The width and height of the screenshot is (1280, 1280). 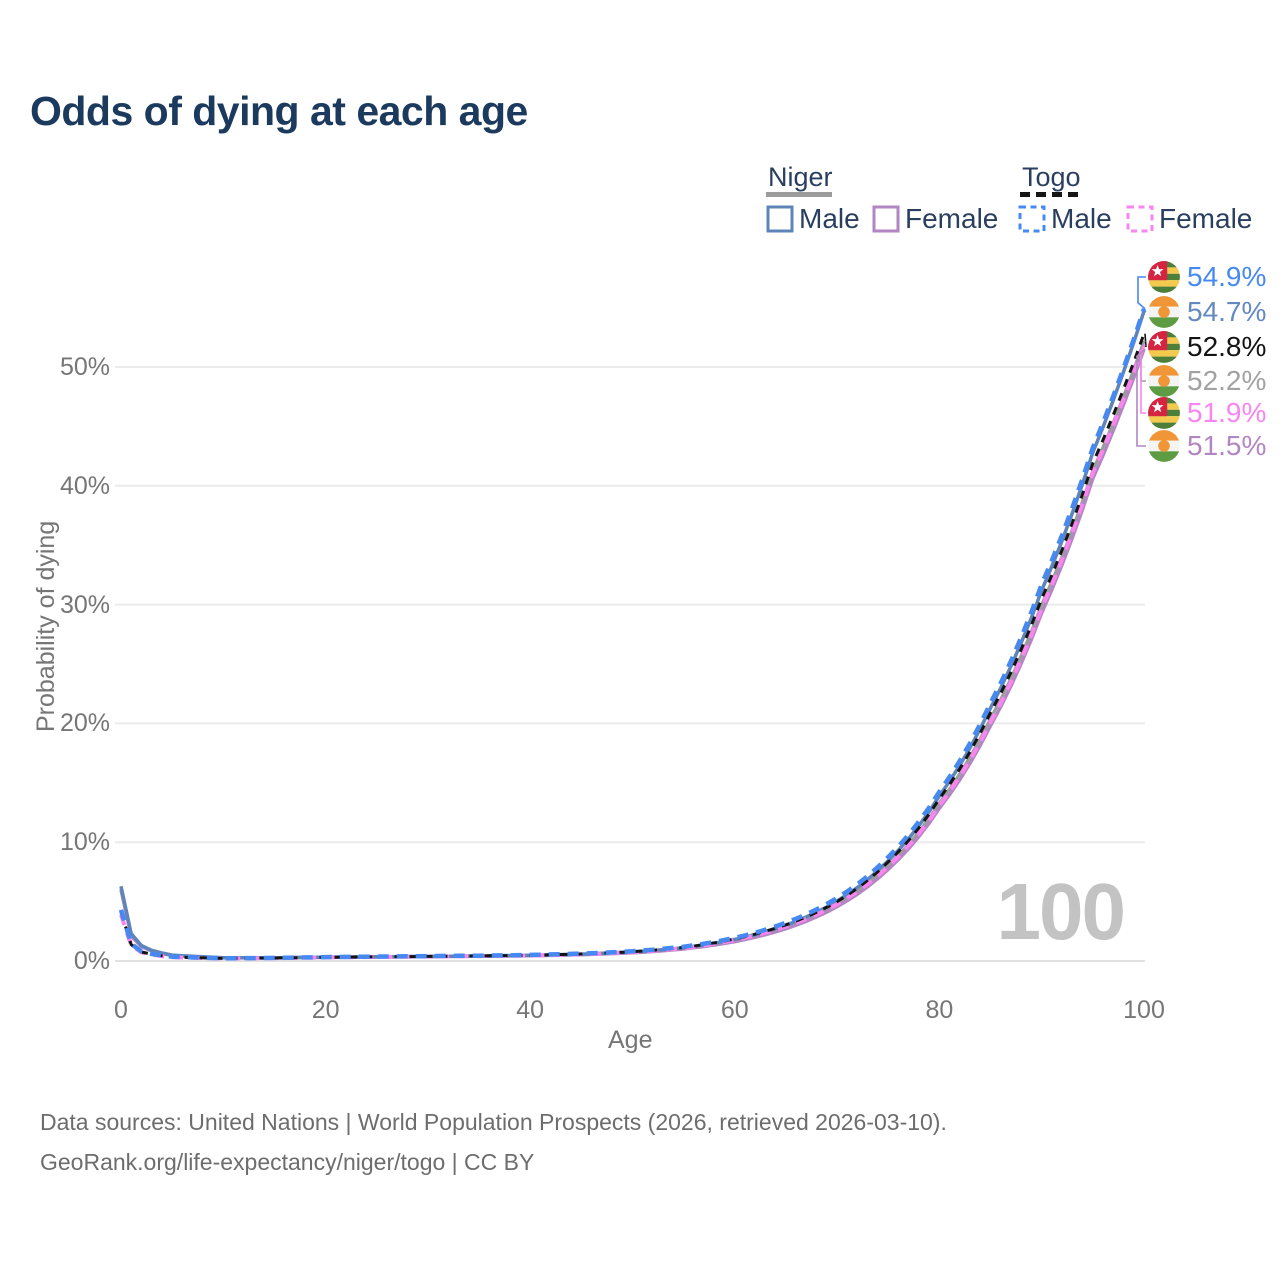 What do you see at coordinates (84, 842) in the screenshot?
I see `y-tick-10%: 10%` at bounding box center [84, 842].